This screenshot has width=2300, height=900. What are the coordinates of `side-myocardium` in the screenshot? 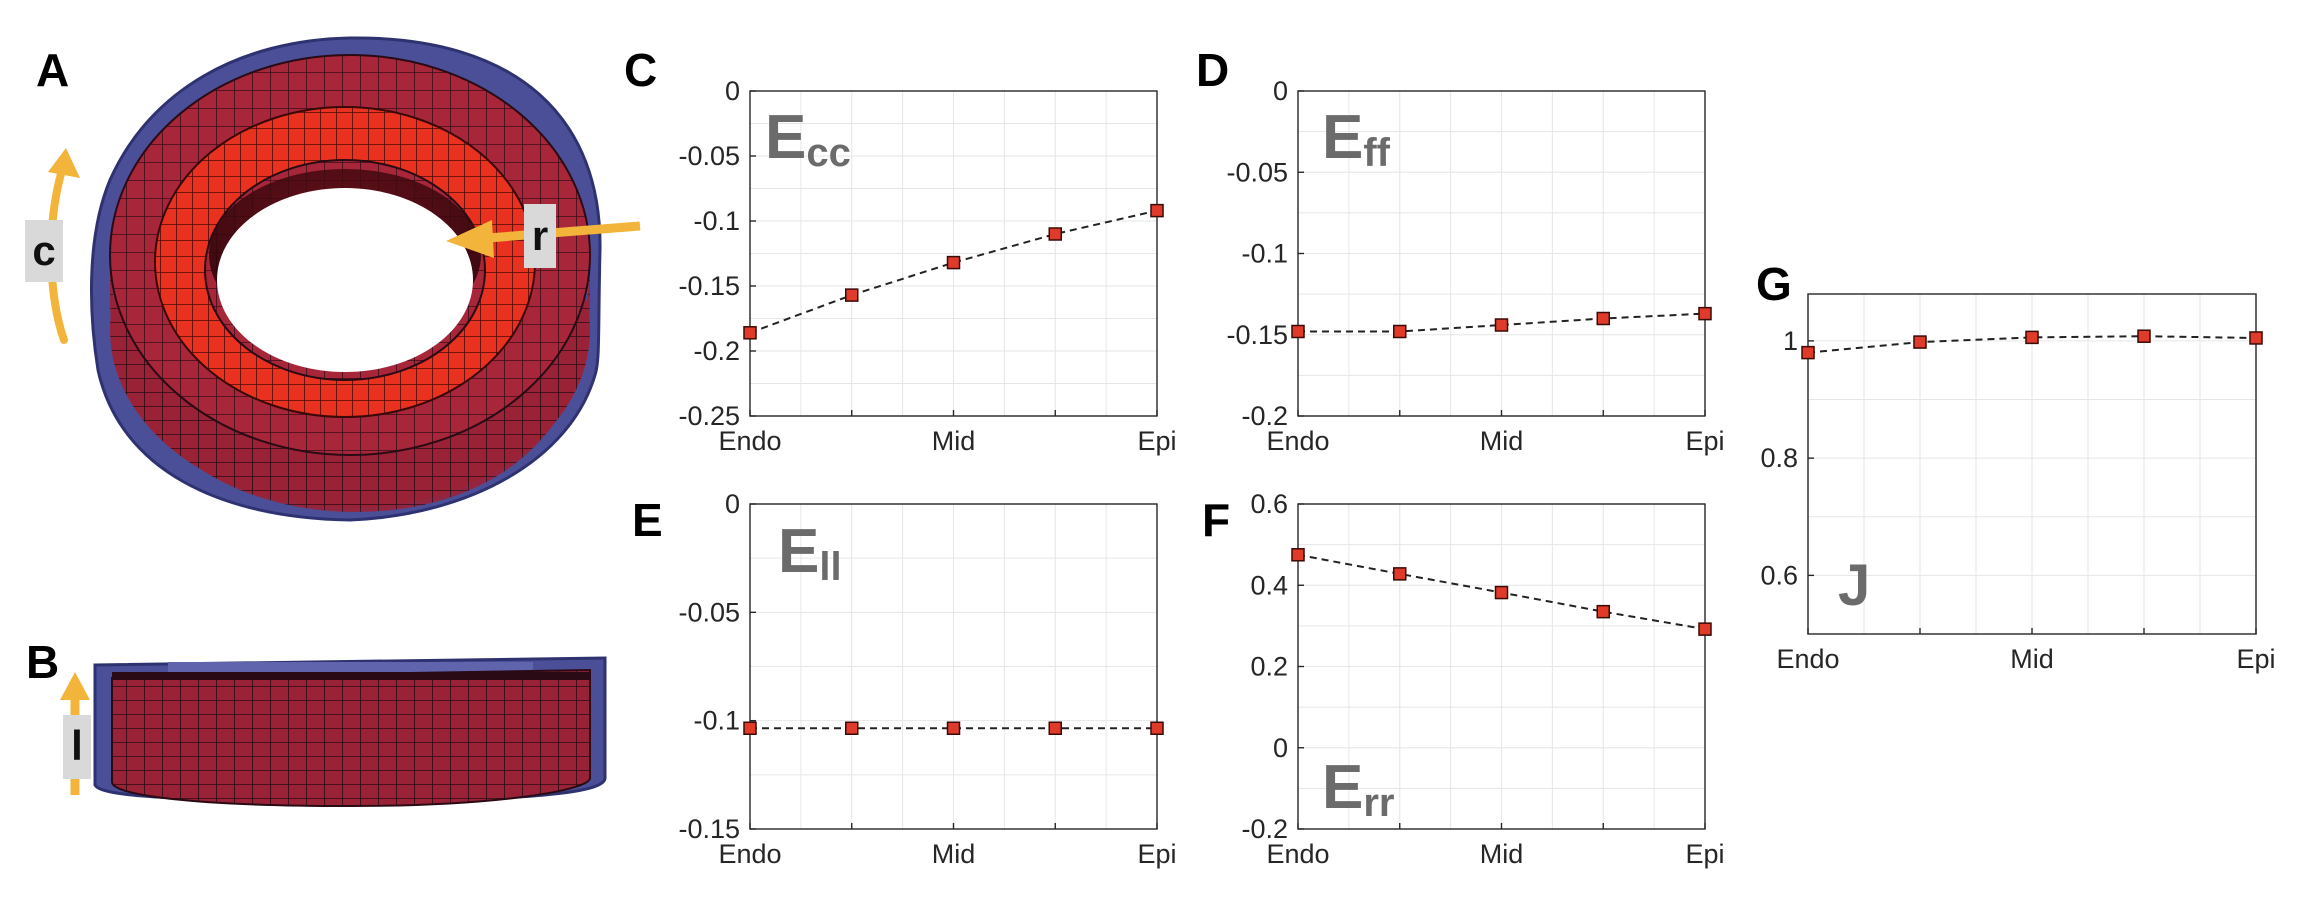 It's located at (351, 738).